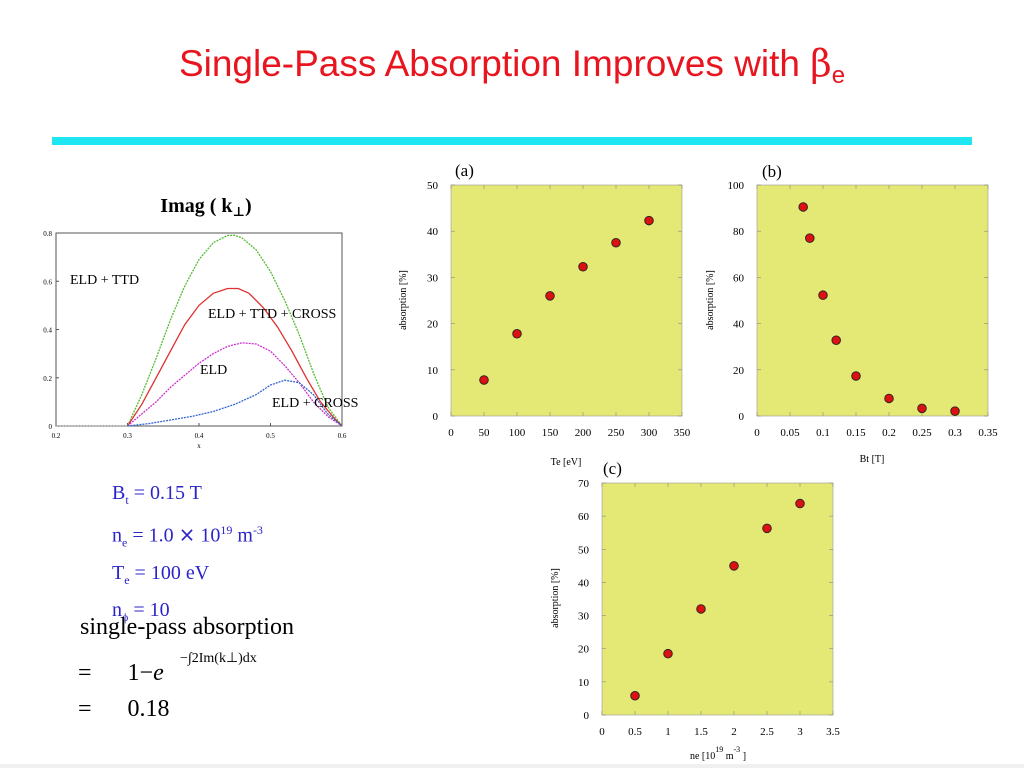 The height and width of the screenshot is (768, 1024). Describe the element at coordinates (821, 63) in the screenshot. I see `beta-symbol: β` at that location.